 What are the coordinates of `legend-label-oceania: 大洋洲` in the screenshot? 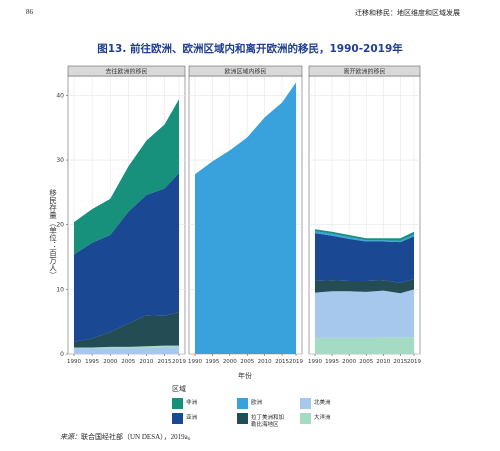 It's located at (322, 418).